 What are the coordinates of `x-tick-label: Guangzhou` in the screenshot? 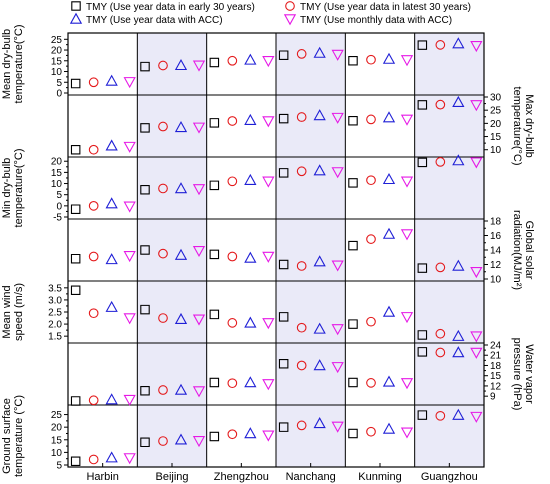 It's located at (449, 477).